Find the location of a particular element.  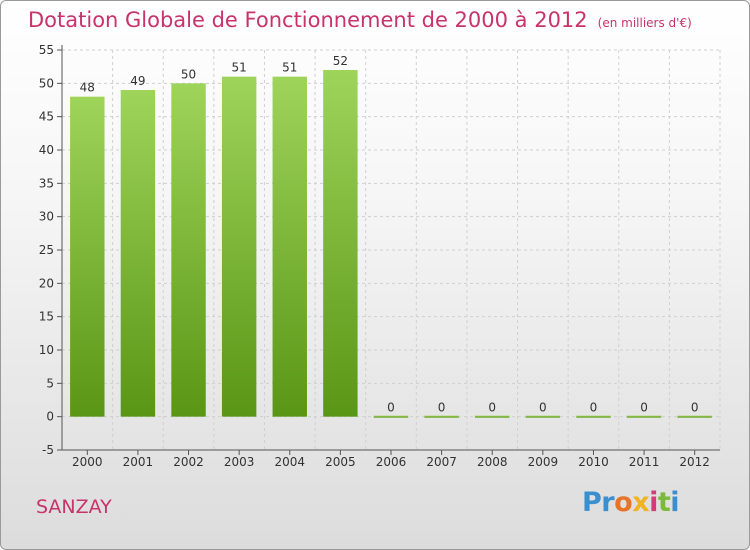

y-tick-label: 15 is located at coordinates (46, 317).